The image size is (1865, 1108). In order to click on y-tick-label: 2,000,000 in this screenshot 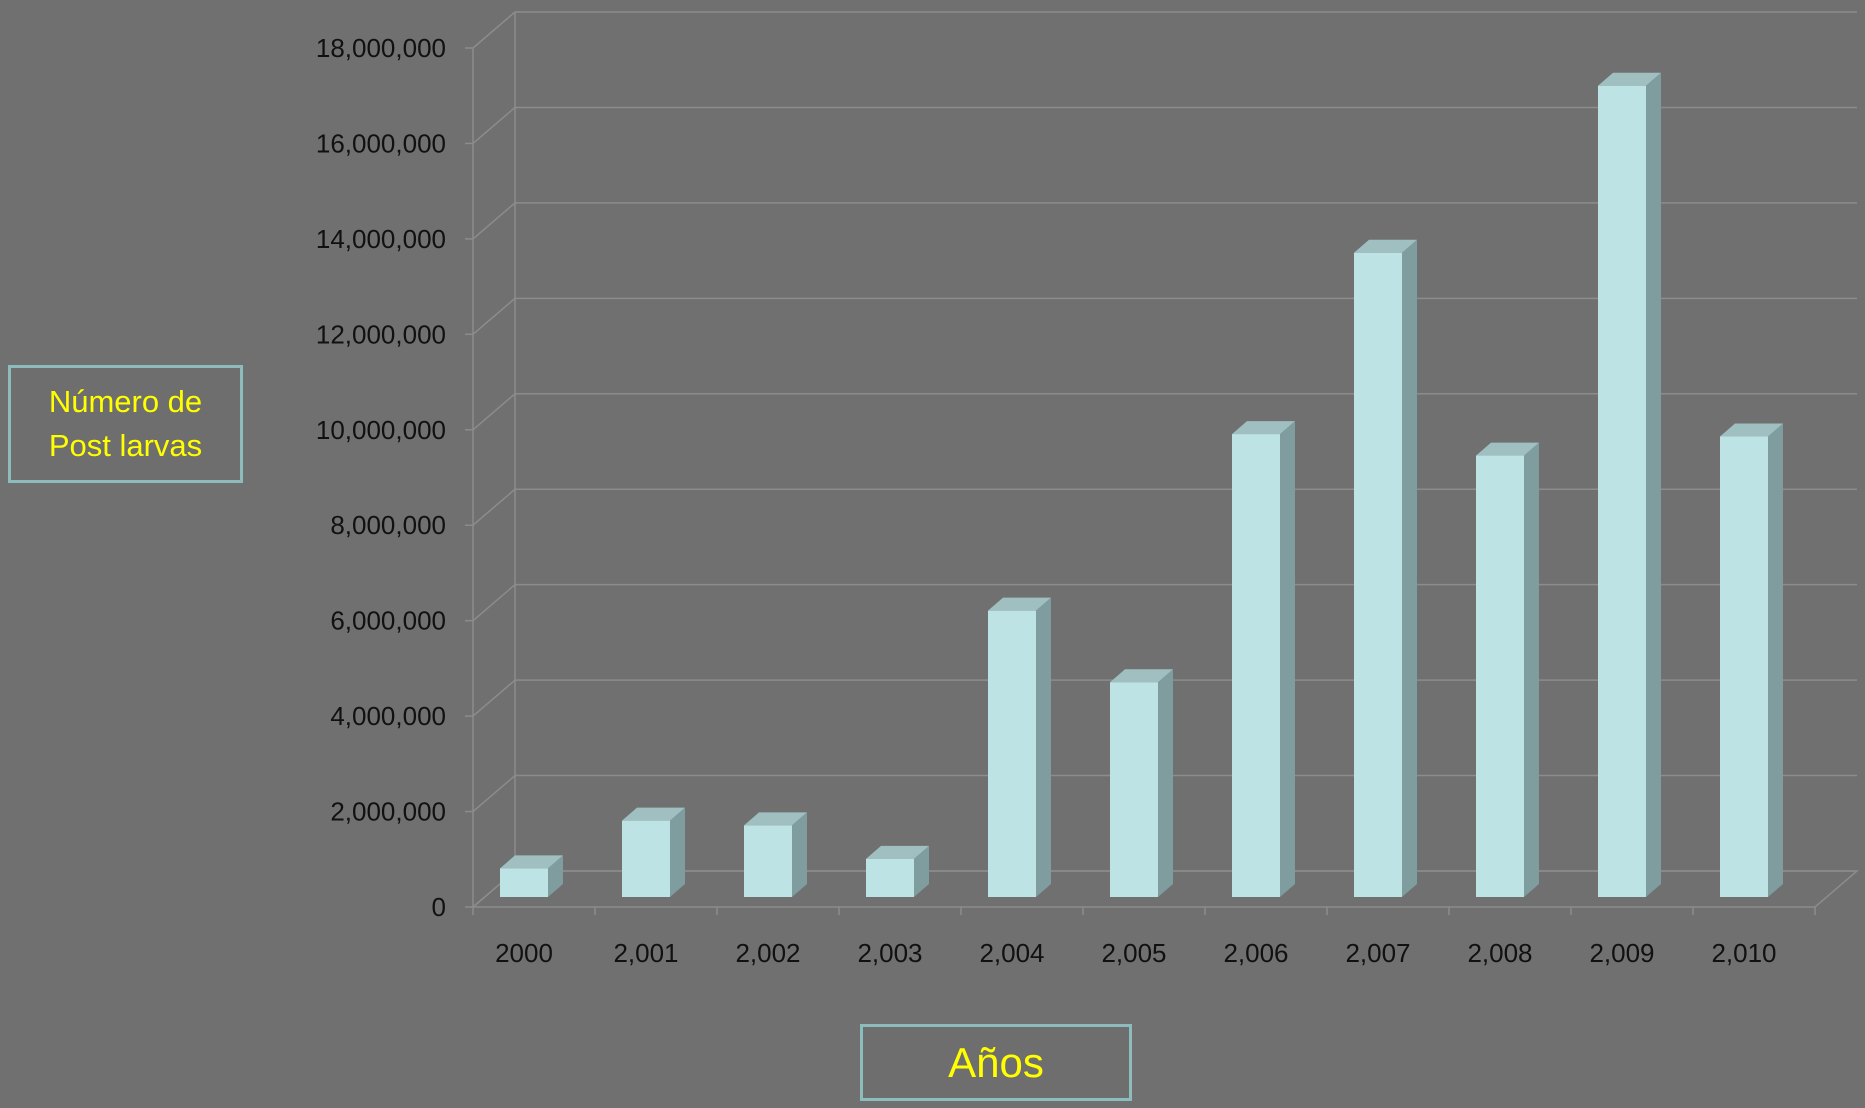, I will do `click(388, 812)`.